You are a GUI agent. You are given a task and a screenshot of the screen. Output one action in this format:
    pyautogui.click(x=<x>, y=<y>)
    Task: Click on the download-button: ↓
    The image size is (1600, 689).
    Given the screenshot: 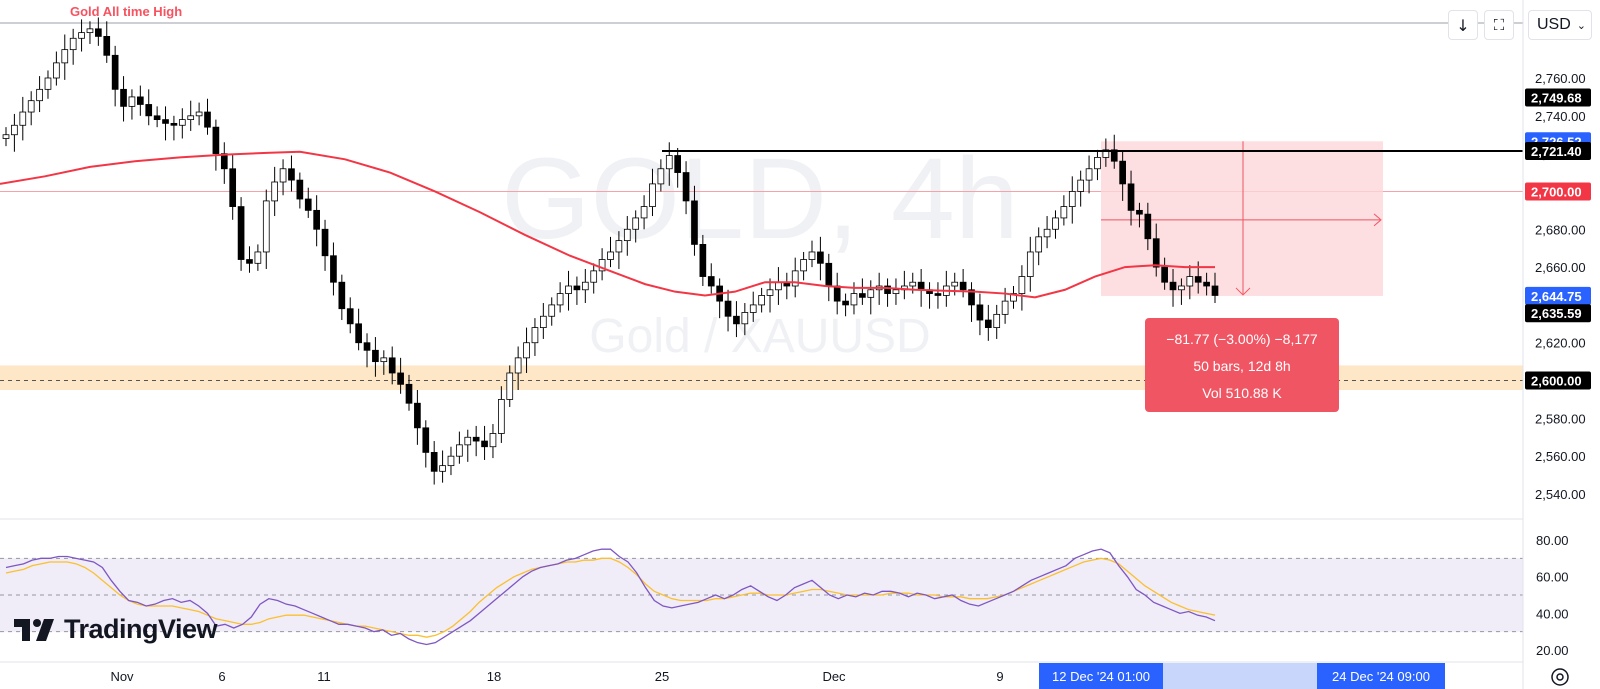 What is the action you would take?
    pyautogui.click(x=1463, y=25)
    